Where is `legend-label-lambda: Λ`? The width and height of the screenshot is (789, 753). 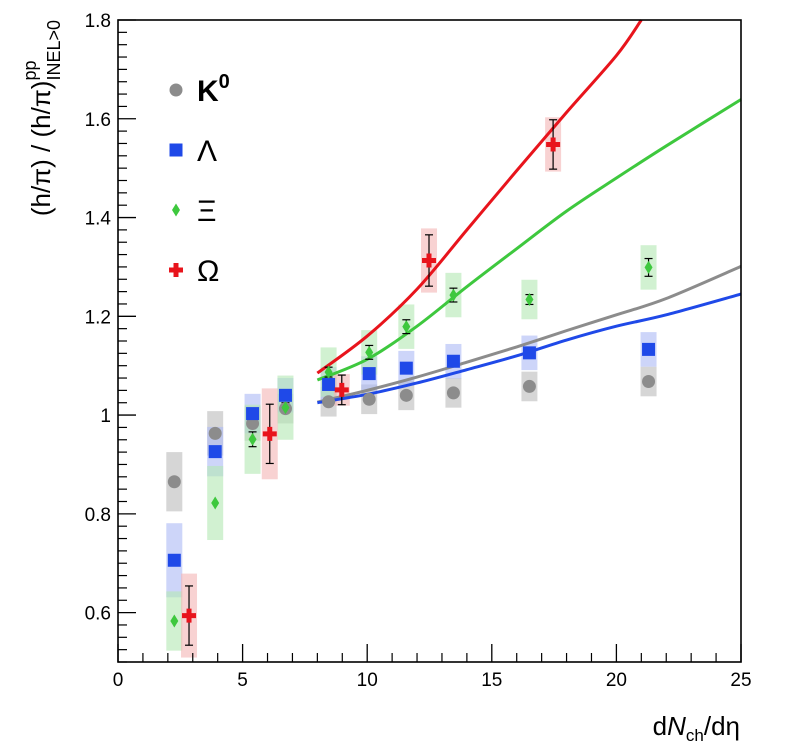
legend-label-lambda: Λ is located at coordinates (207, 151).